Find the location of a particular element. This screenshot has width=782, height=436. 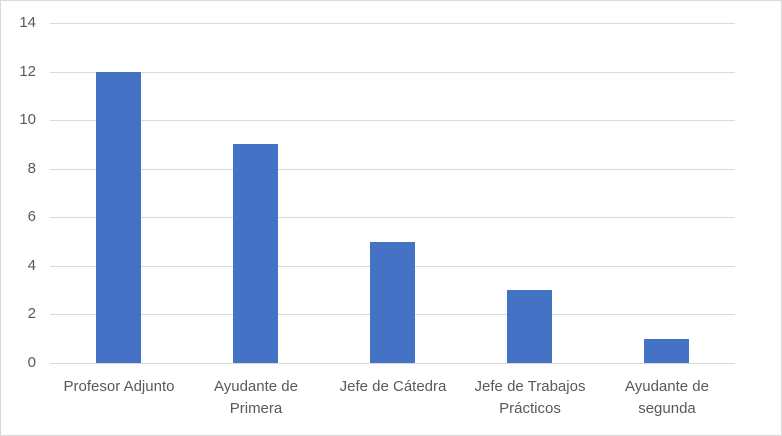

y-tick-label: 12 is located at coordinates (27, 71).